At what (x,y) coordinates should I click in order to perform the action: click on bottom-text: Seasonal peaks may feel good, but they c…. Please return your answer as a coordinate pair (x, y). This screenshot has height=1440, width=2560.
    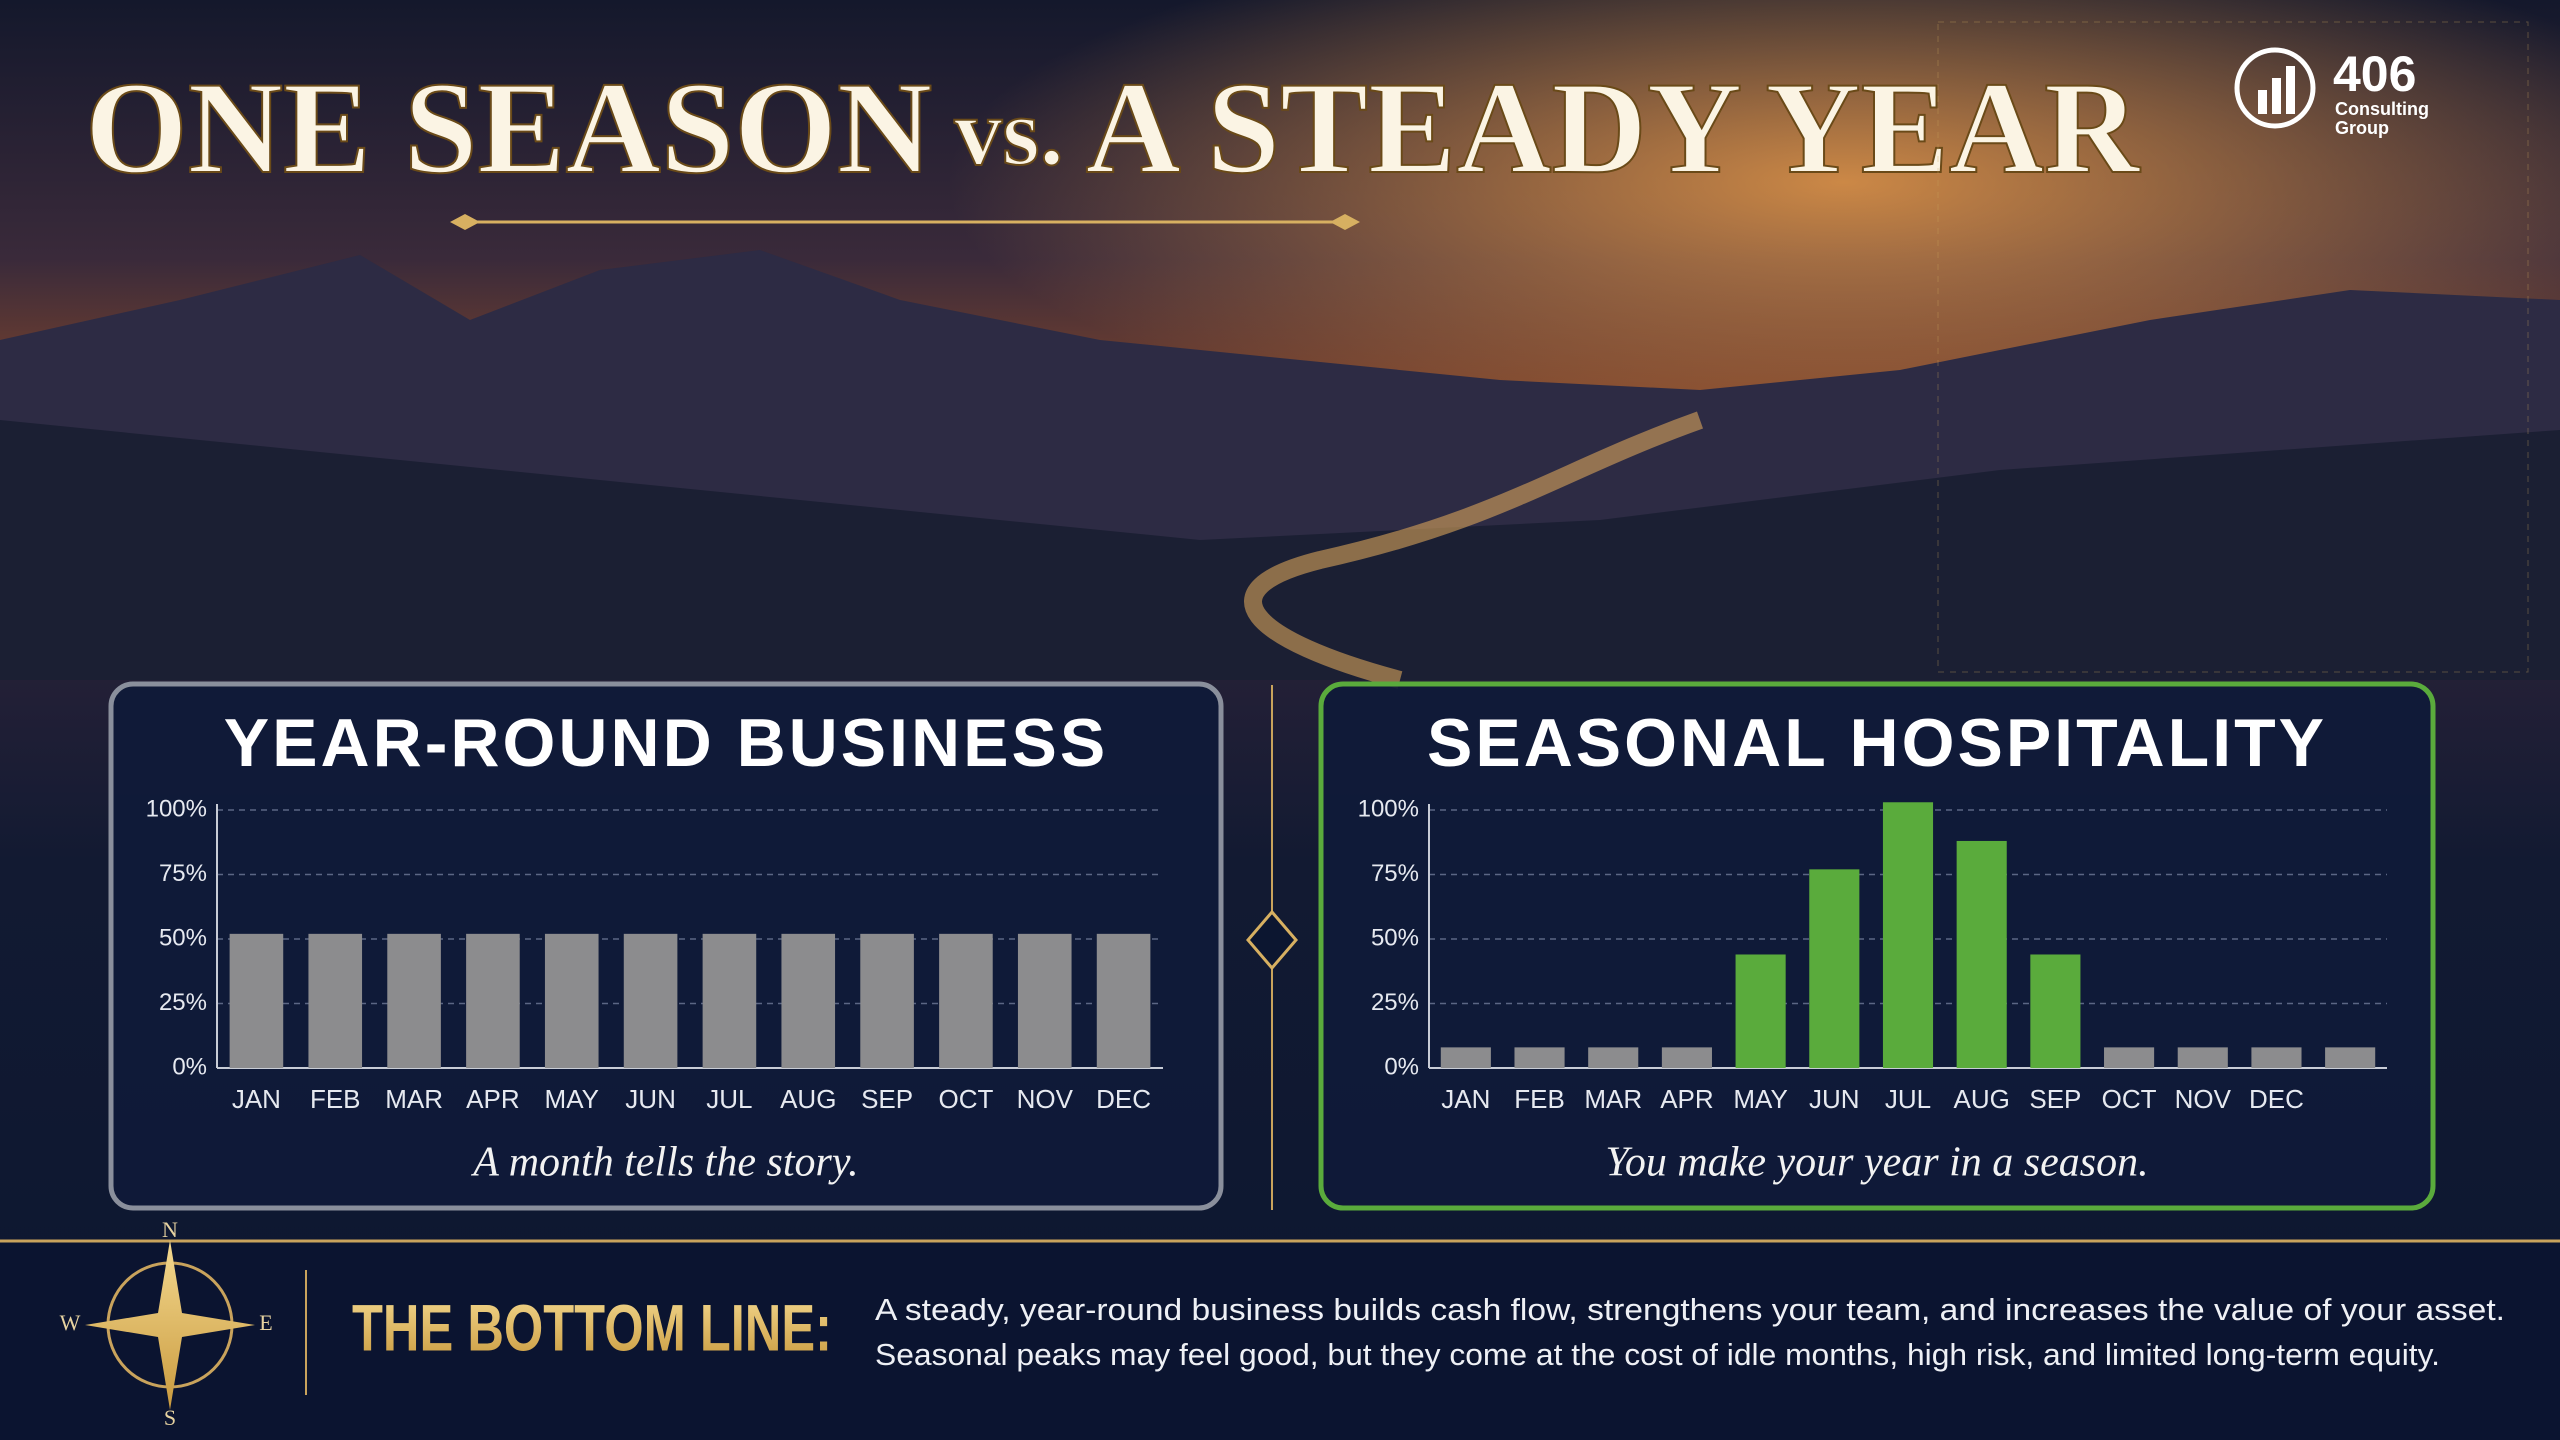
    Looking at the image, I should click on (1657, 1354).